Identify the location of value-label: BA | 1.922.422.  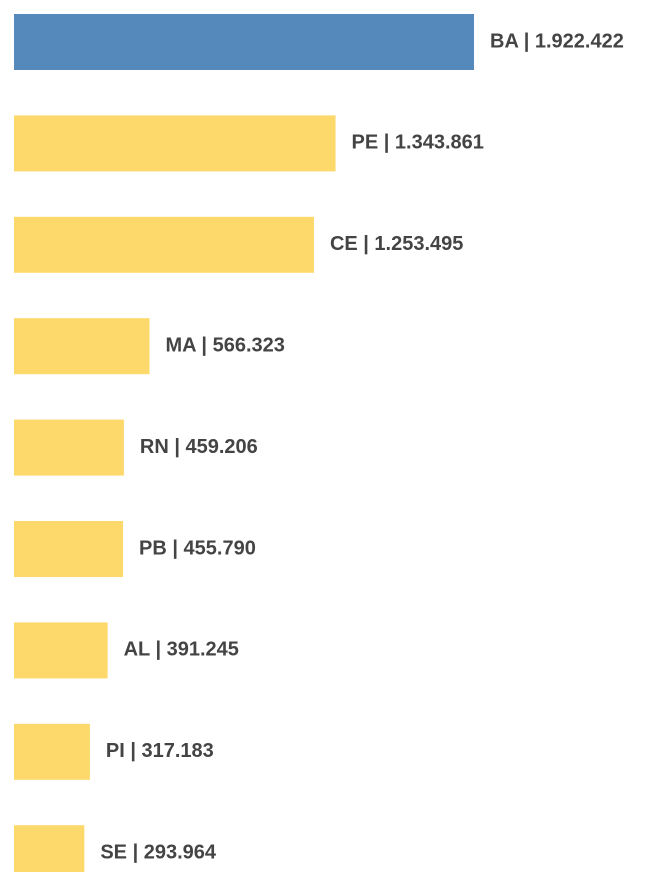
(557, 41).